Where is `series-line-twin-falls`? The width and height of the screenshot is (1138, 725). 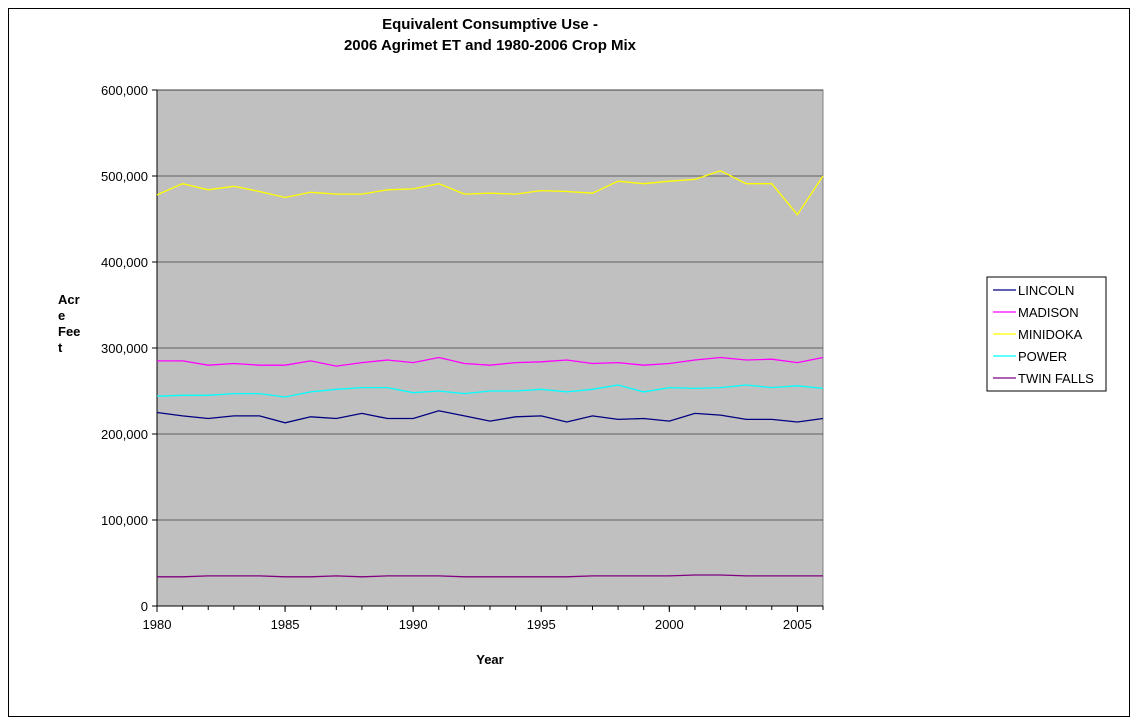 series-line-twin-falls is located at coordinates (490, 576).